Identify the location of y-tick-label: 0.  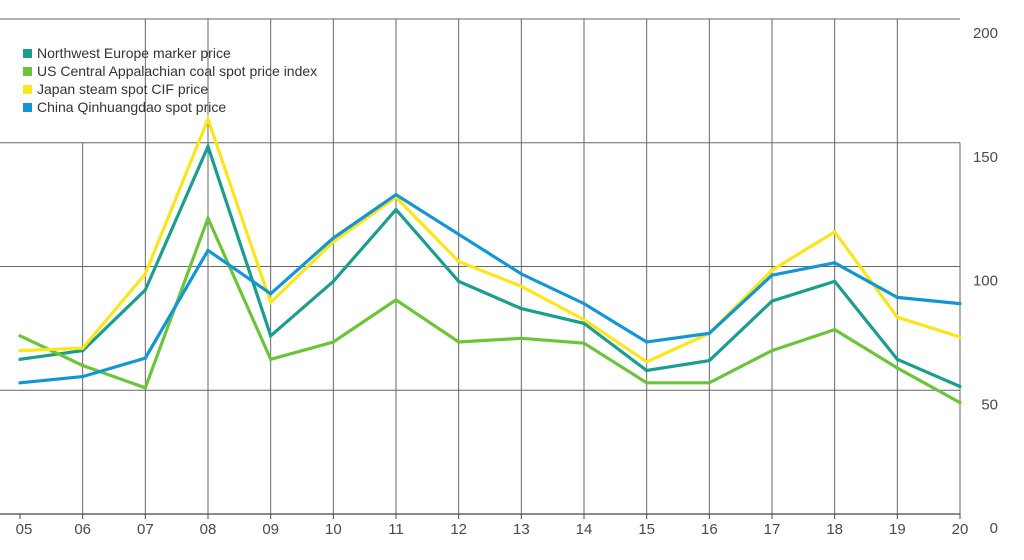
(994, 528).